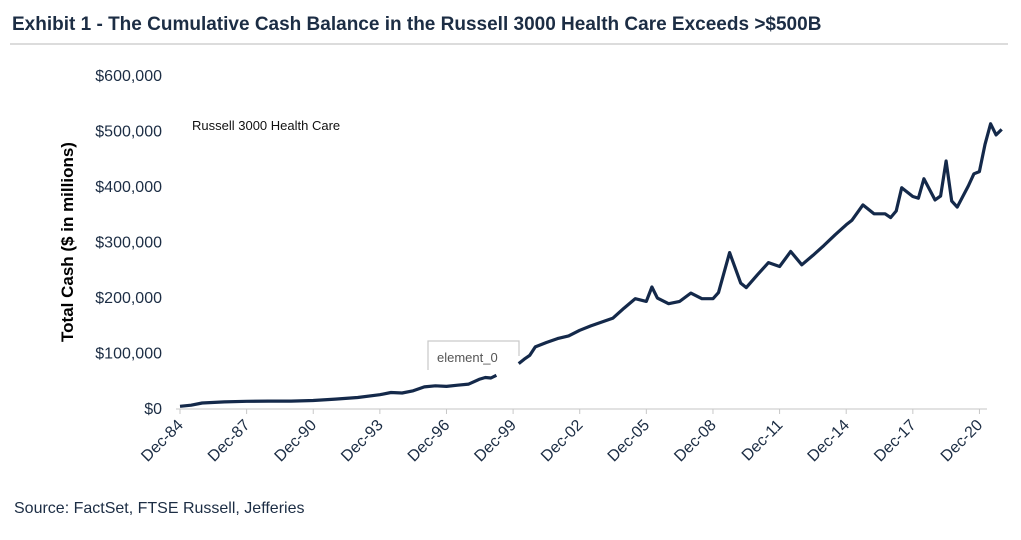 This screenshot has width=1021, height=540. What do you see at coordinates (429, 441) in the screenshot?
I see `x-tick-label: Dec-96` at bounding box center [429, 441].